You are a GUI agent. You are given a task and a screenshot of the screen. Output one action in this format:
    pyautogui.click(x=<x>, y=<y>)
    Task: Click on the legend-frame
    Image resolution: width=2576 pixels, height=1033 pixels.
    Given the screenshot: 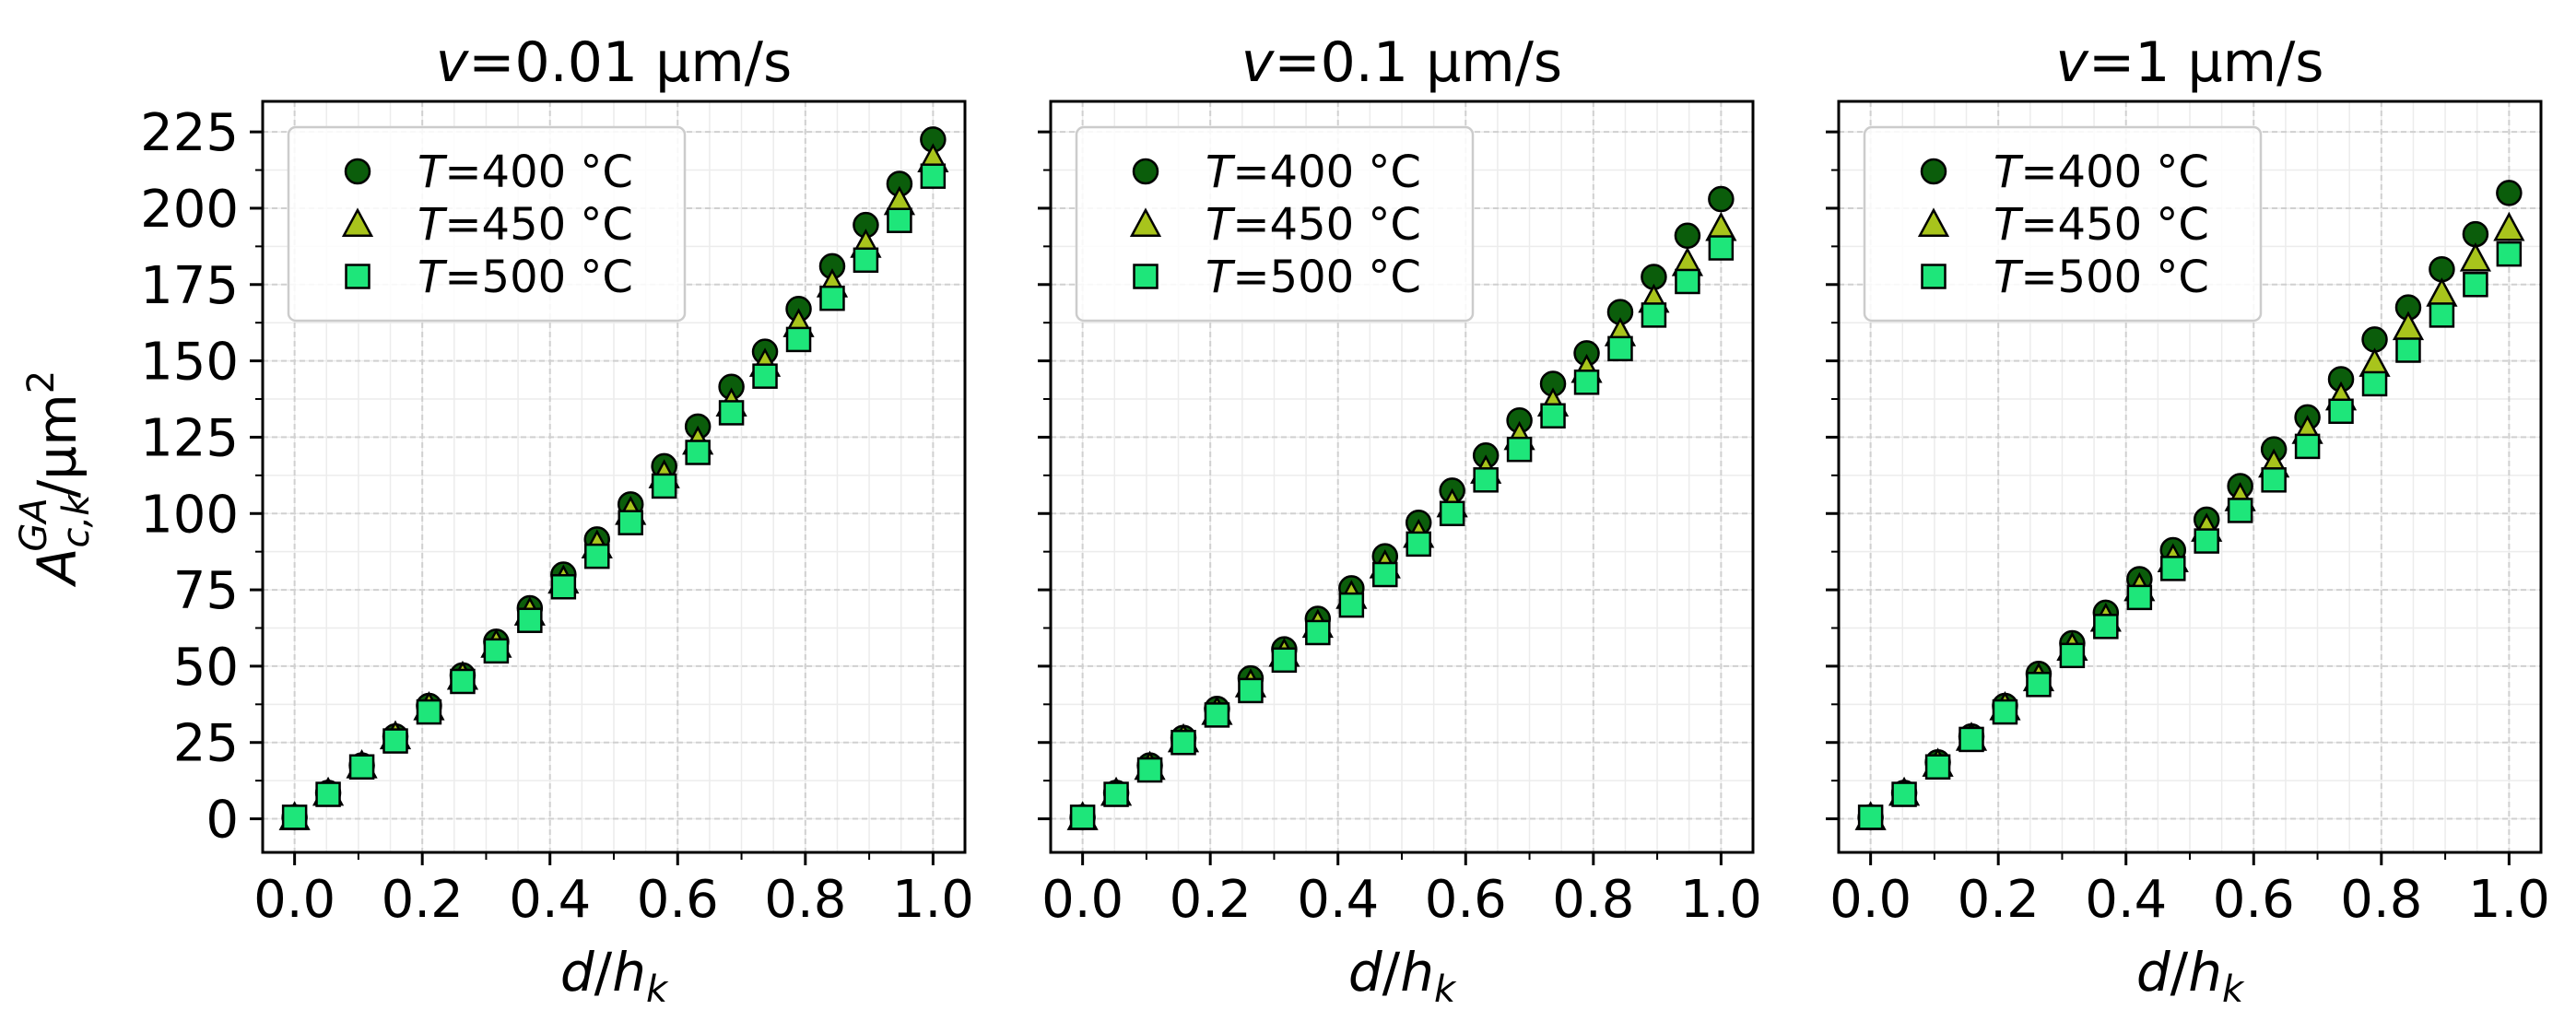 What is the action you would take?
    pyautogui.click(x=2063, y=224)
    